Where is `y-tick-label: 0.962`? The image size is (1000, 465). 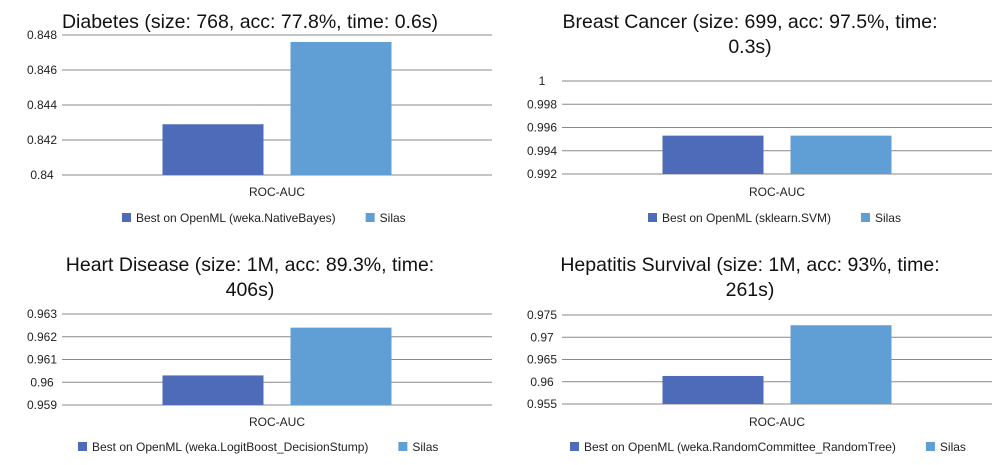
y-tick-label: 0.962 is located at coordinates (42, 337).